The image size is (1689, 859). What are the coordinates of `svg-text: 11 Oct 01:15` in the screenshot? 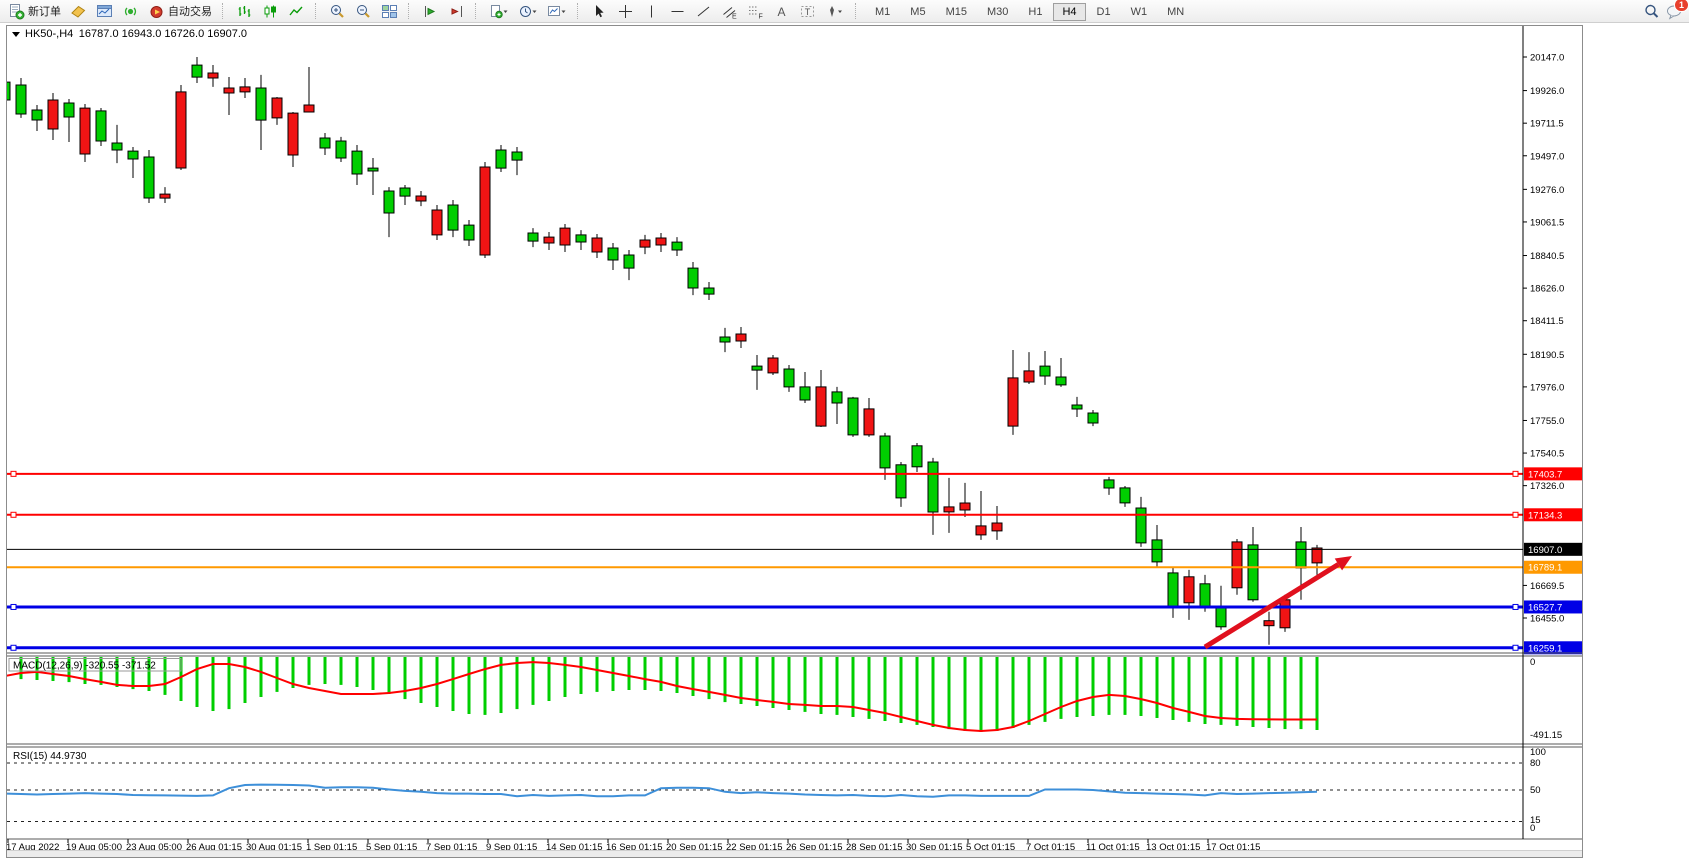 It's located at (1113, 847).